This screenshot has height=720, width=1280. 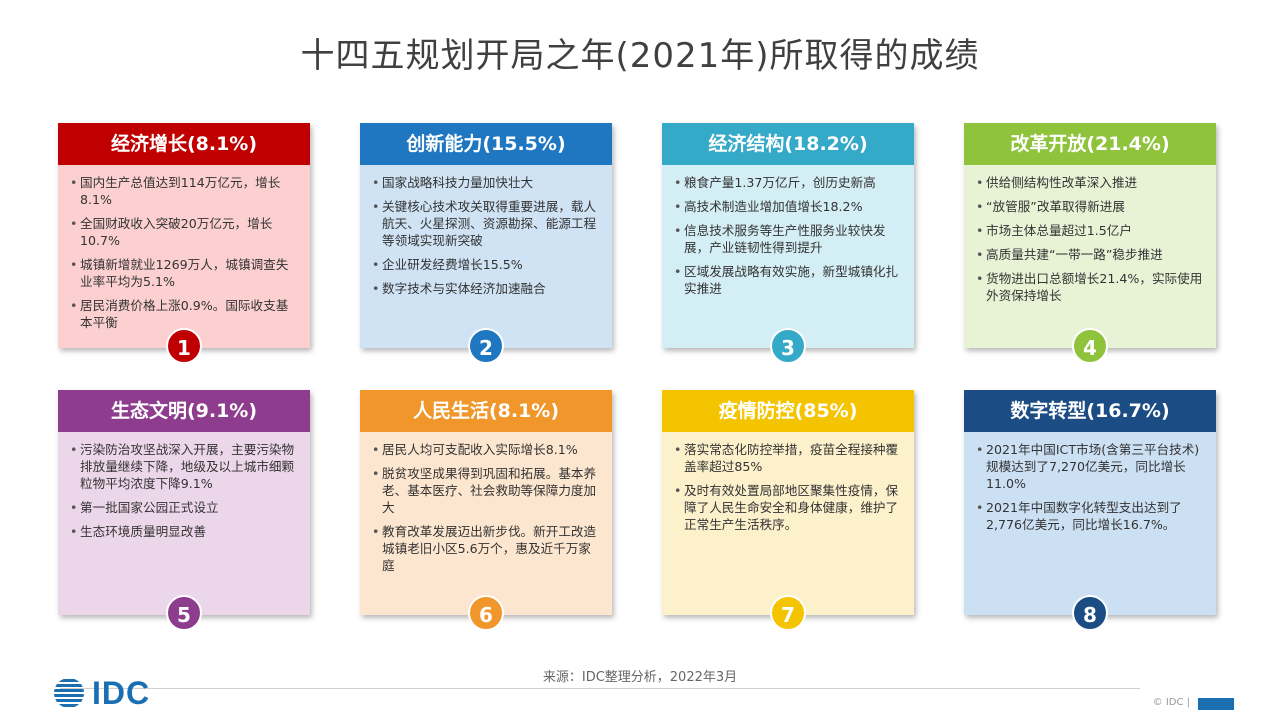 I want to click on card-header: 数字转型(16.7%), so click(x=1090, y=411).